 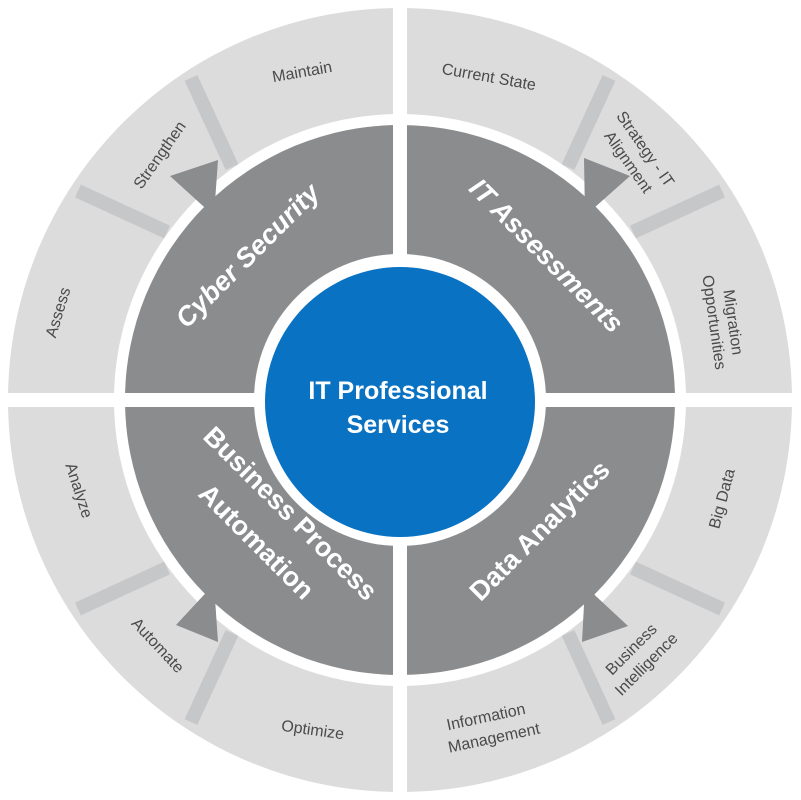 I want to click on arrow-tip-it, so click(x=607, y=187).